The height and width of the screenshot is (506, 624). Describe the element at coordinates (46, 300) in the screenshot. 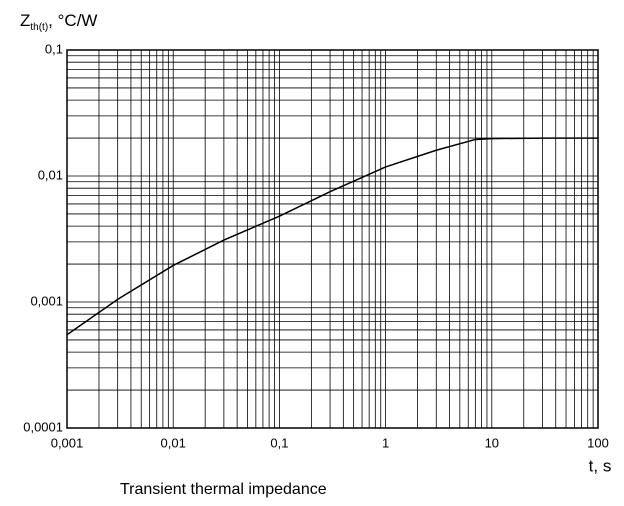

I see `y-tick-label: 0,001` at that location.